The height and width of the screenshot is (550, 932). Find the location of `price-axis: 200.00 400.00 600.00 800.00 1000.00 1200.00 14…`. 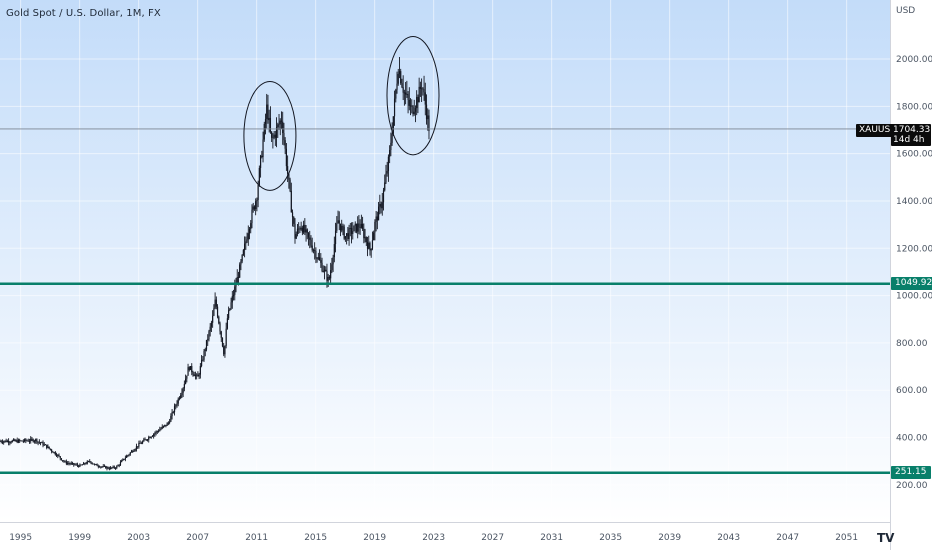

price-axis: 200.00 400.00 600.00 800.00 1000.00 1200.00 14… is located at coordinates (914, 273).